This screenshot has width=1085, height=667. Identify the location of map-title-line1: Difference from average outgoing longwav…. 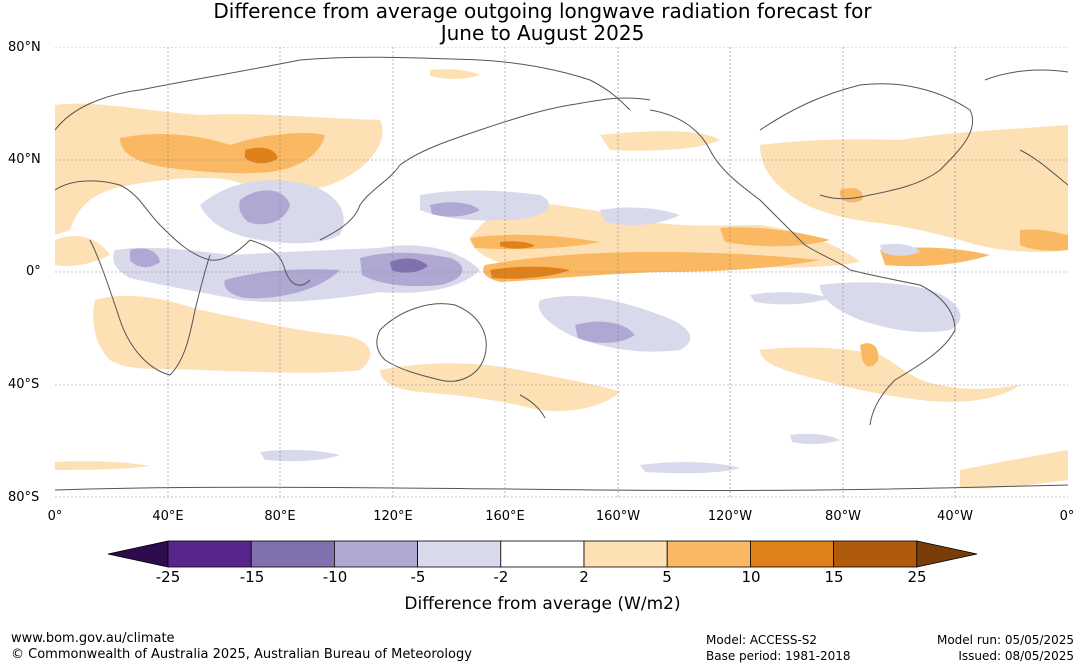
(542, 11).